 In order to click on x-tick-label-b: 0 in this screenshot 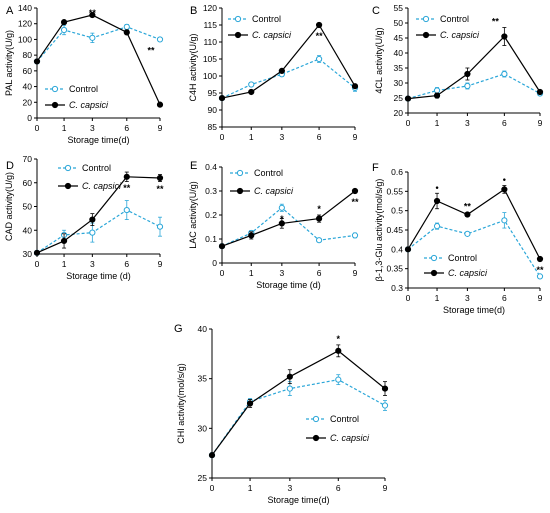, I will do `click(222, 137)`.